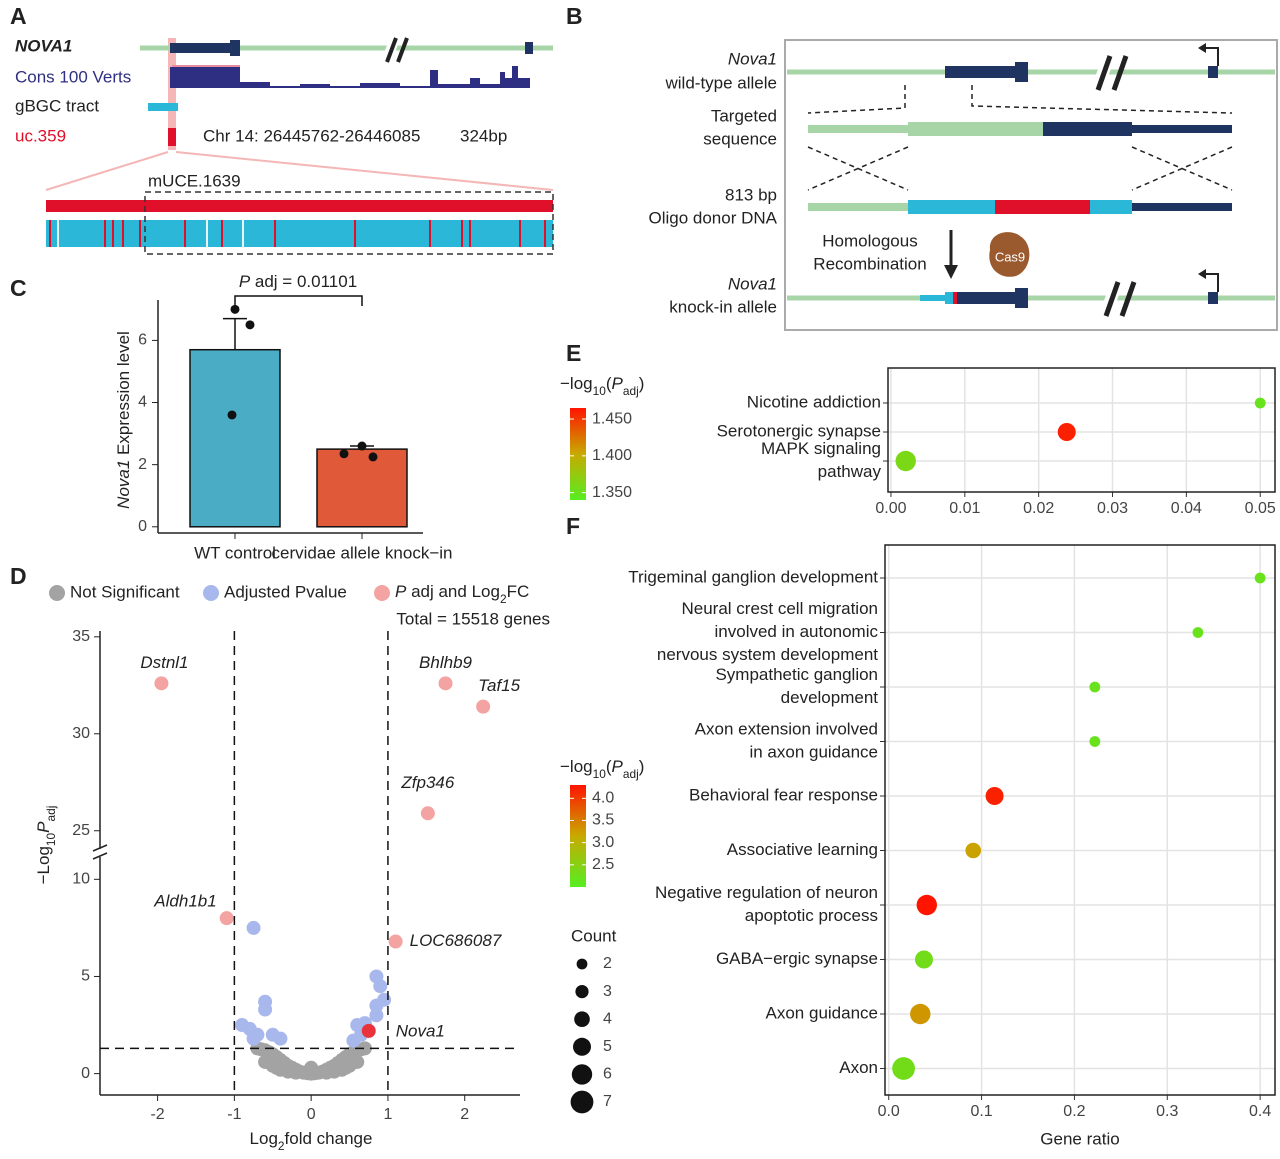  What do you see at coordinates (518, 591) in the screenshot?
I see `legend-label-part: FC` at bounding box center [518, 591].